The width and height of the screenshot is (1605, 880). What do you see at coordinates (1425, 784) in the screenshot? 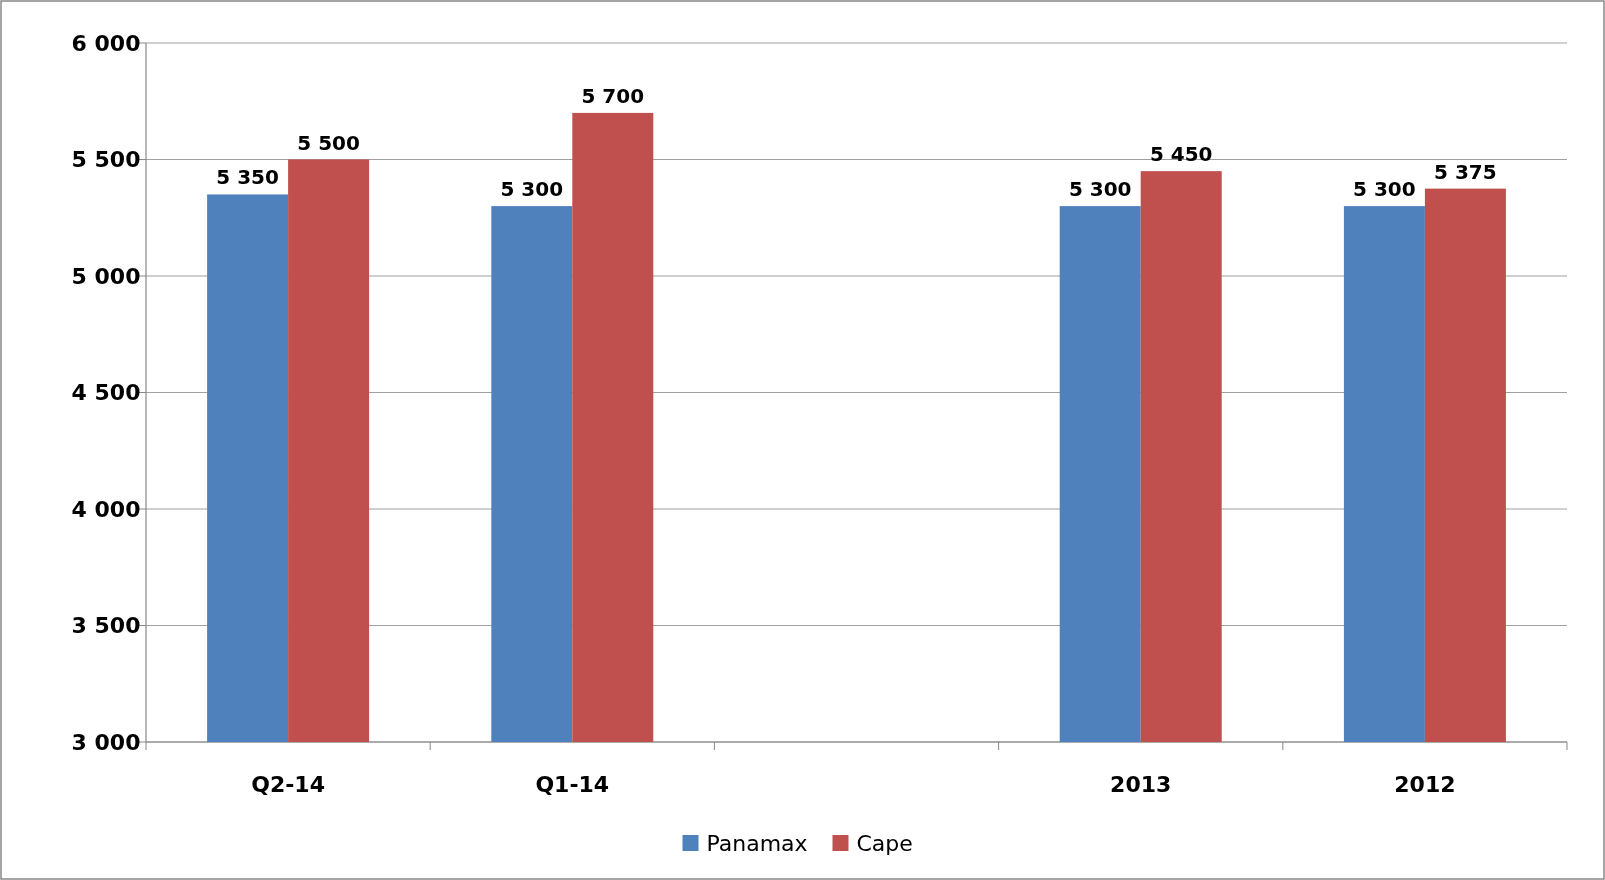
I see `x-tick-label: 2012` at bounding box center [1425, 784].